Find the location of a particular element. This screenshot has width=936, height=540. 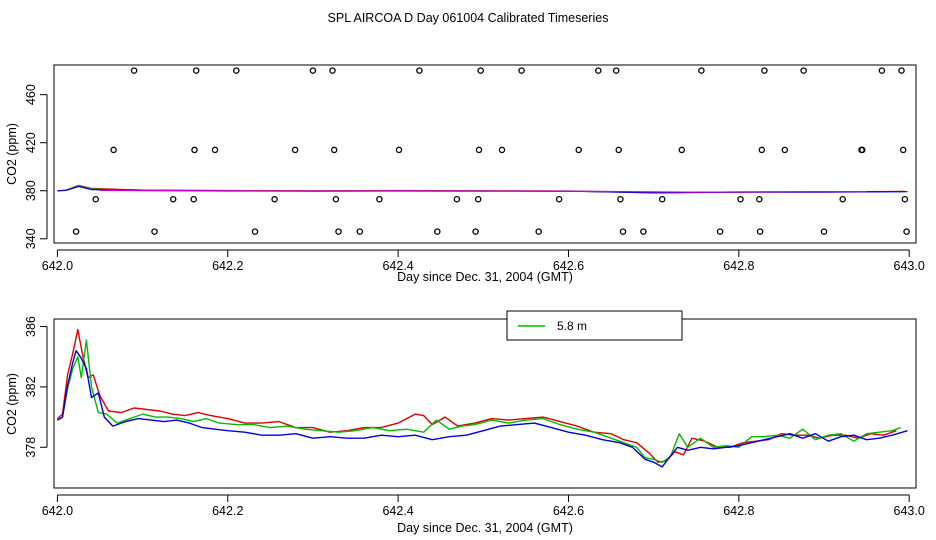

top-y-tick-label: 460 is located at coordinates (31, 94).